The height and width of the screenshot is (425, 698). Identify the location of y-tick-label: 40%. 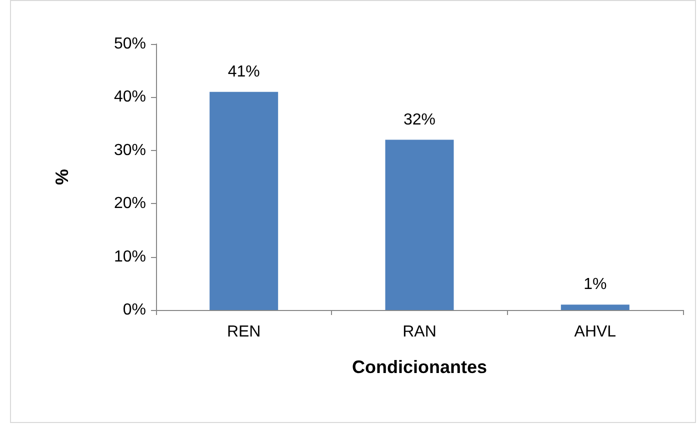
(130, 97).